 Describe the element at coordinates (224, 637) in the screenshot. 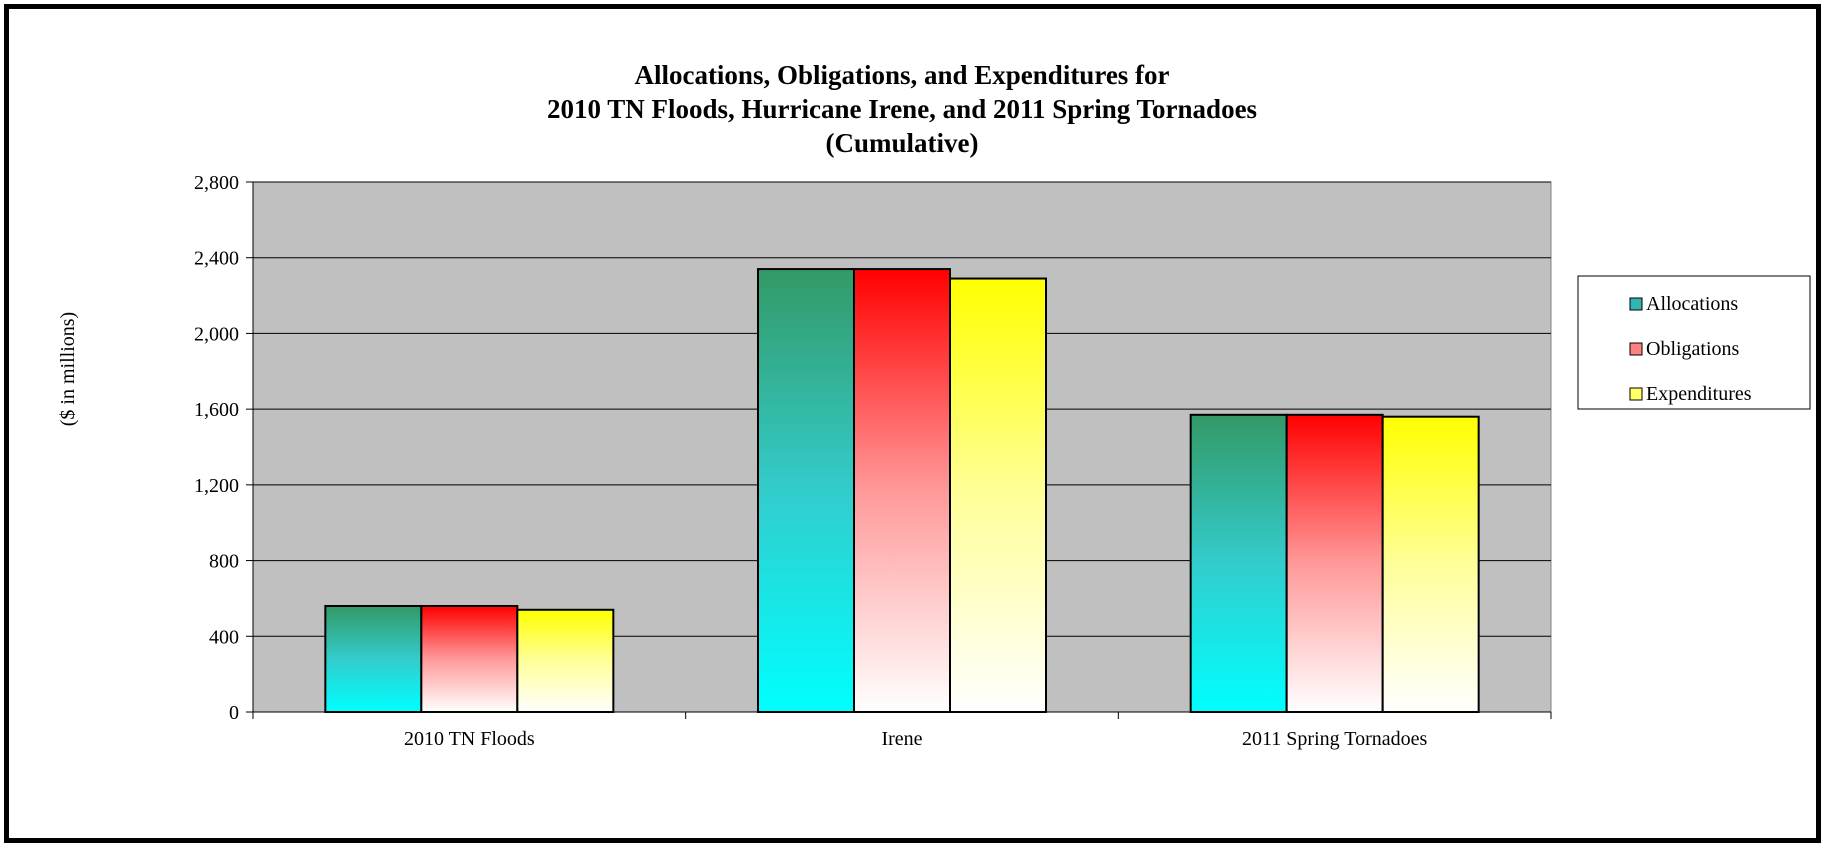

I see `y-tick-label: 400` at that location.